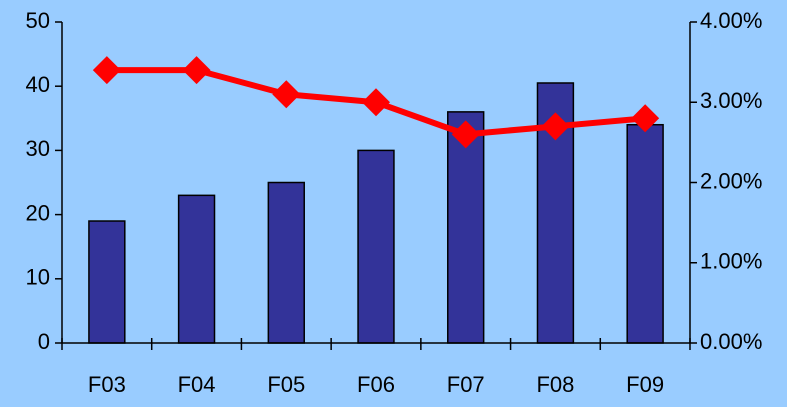  I want to click on y-tick-label: 50, so click(38, 20).